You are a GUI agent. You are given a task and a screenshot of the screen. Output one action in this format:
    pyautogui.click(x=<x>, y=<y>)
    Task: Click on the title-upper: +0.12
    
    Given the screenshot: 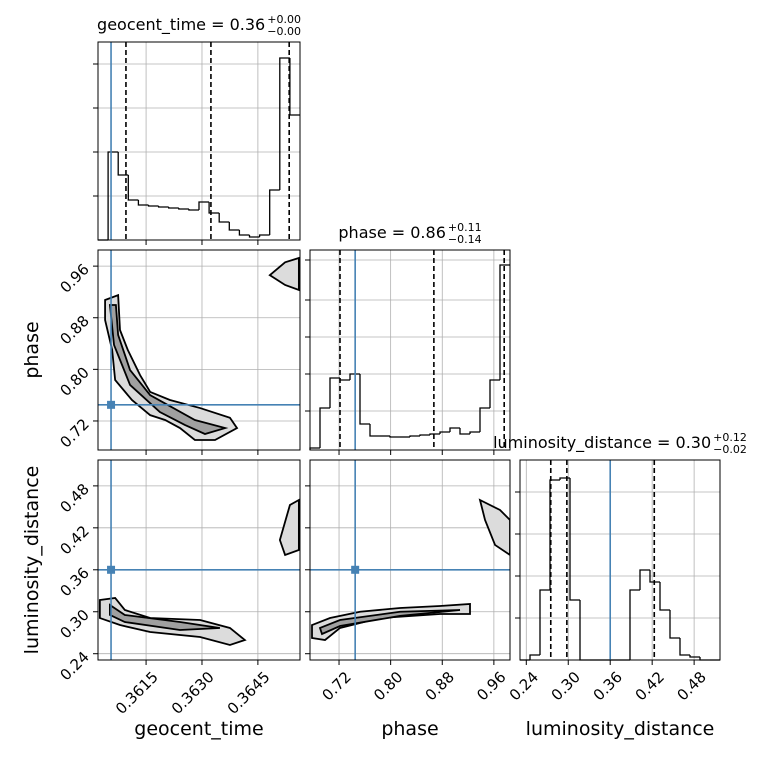 What is the action you would take?
    pyautogui.click(x=730, y=437)
    